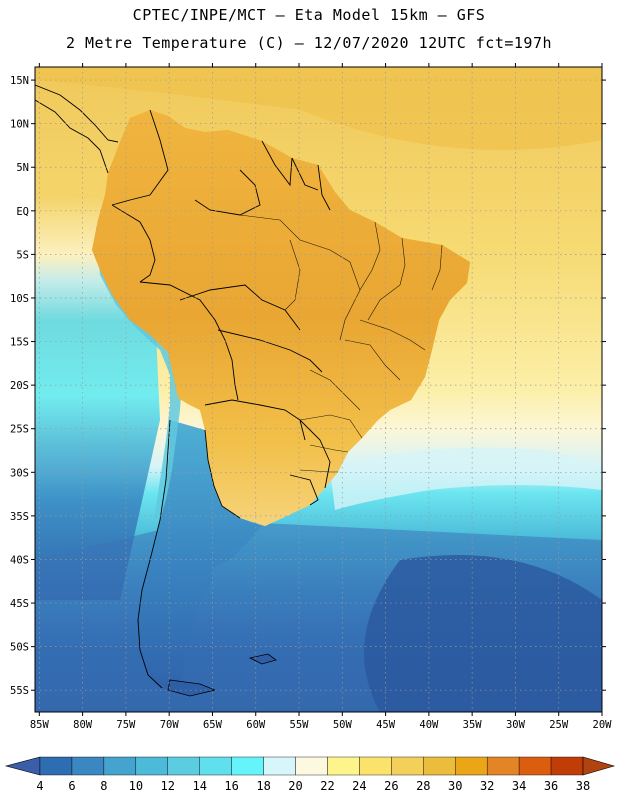  I want to click on south-atlantic-cold-core, so click(483, 633).